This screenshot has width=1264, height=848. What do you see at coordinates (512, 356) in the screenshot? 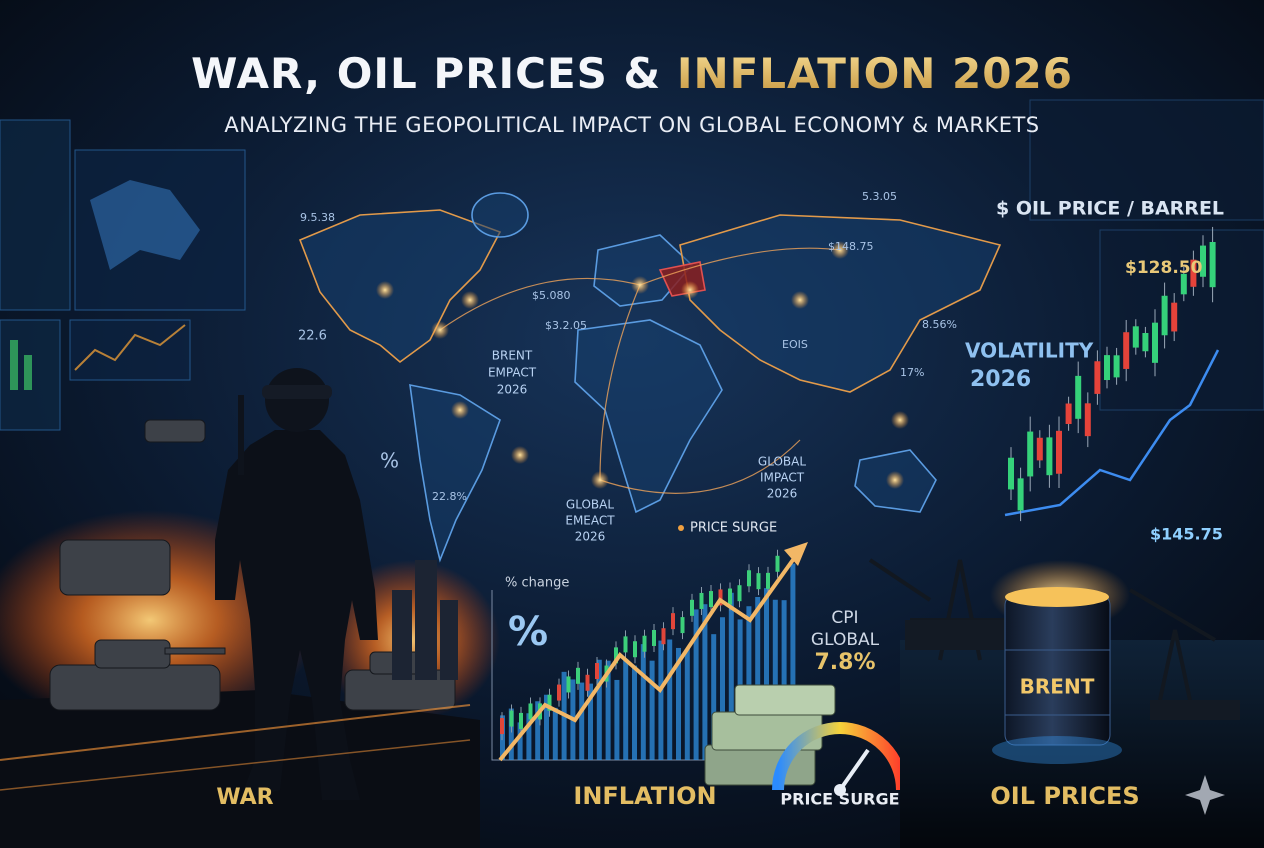
I see `map-callout: BRENT` at bounding box center [512, 356].